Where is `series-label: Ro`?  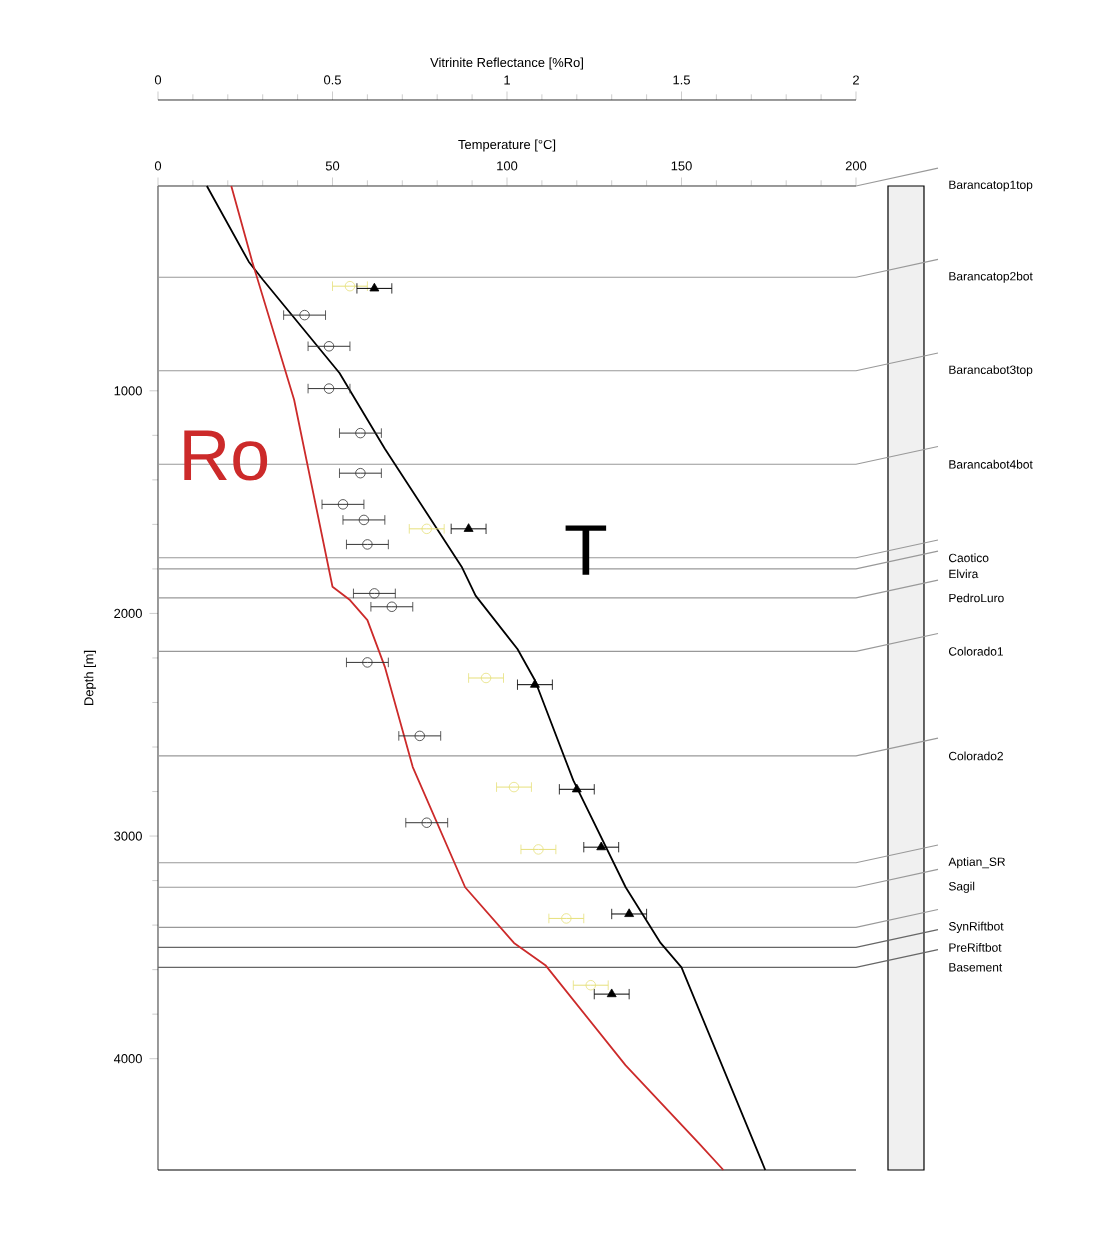 series-label: Ro is located at coordinates (226, 455).